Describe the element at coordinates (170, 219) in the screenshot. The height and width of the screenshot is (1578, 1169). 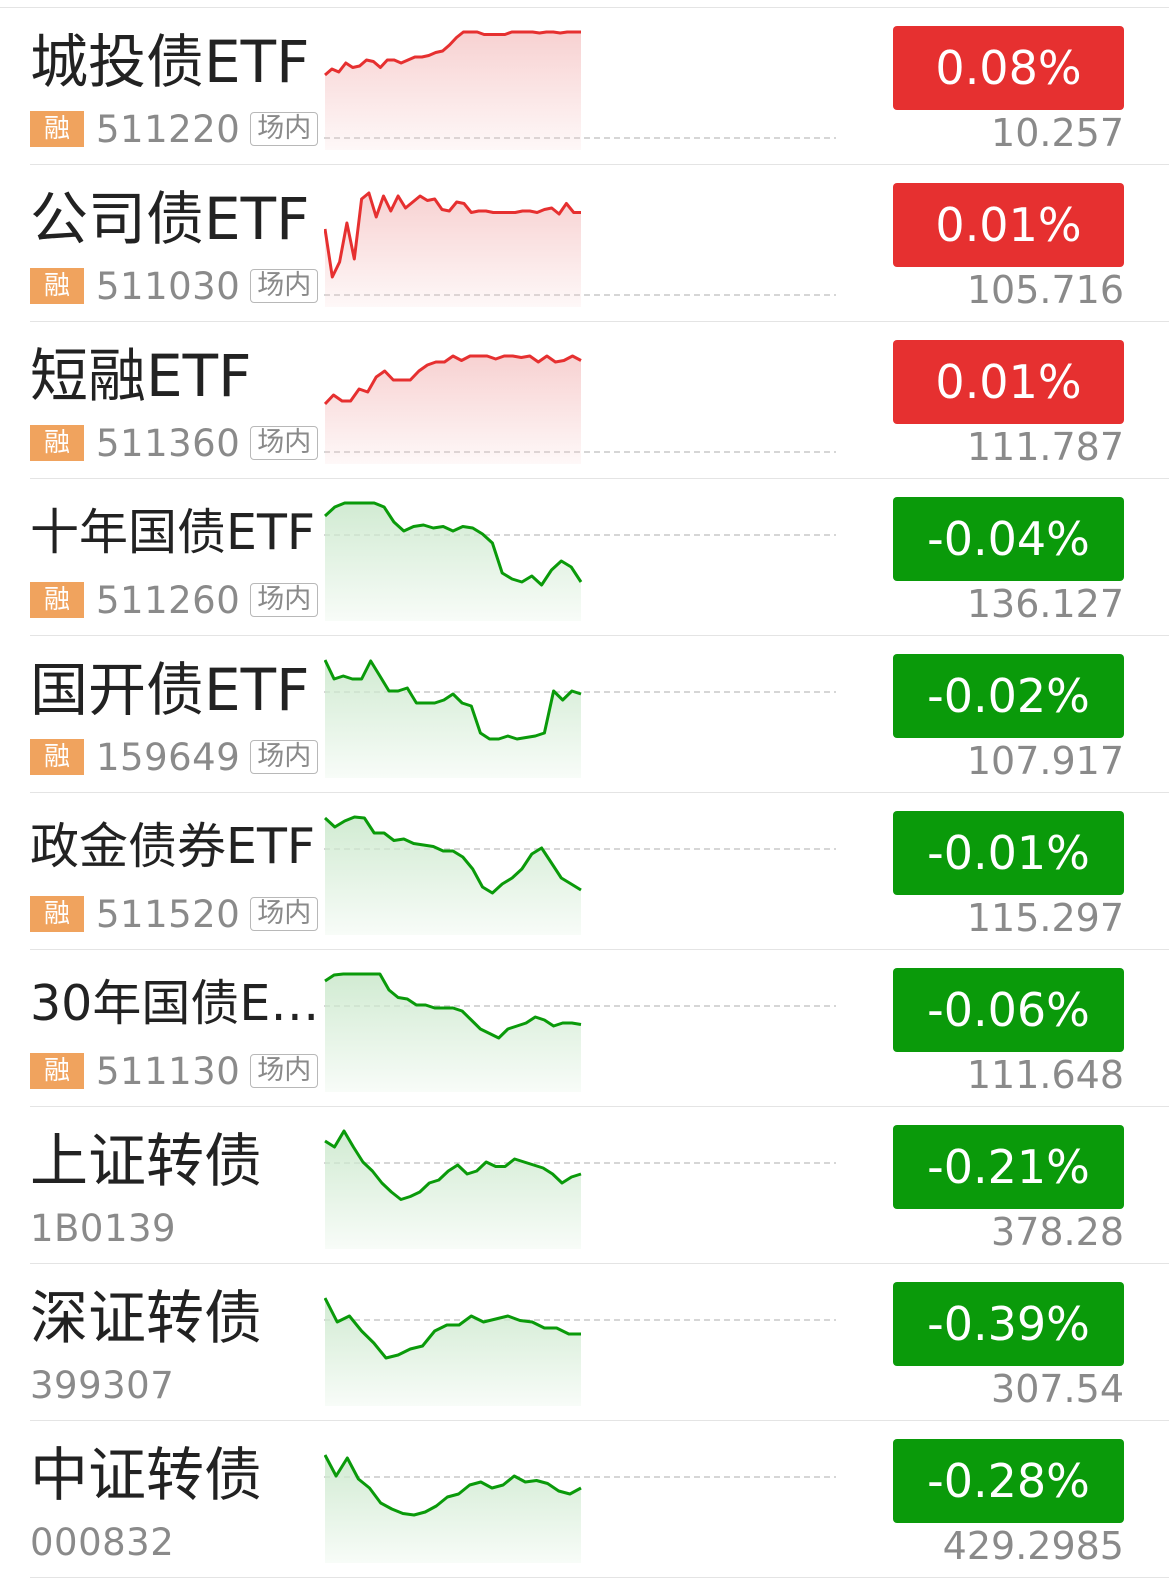
I see `security-name: 公司债ETF` at that location.